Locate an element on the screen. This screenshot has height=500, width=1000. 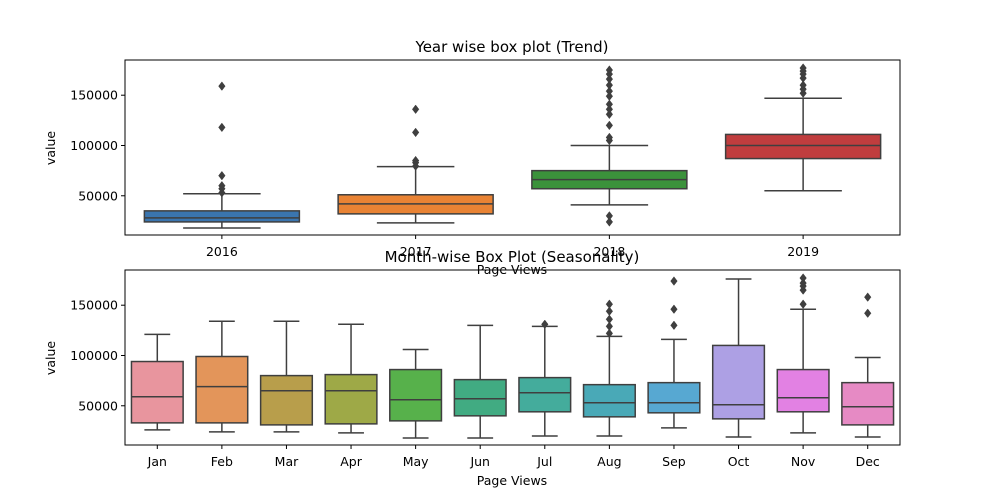
box-Sep is located at coordinates (674, 352).